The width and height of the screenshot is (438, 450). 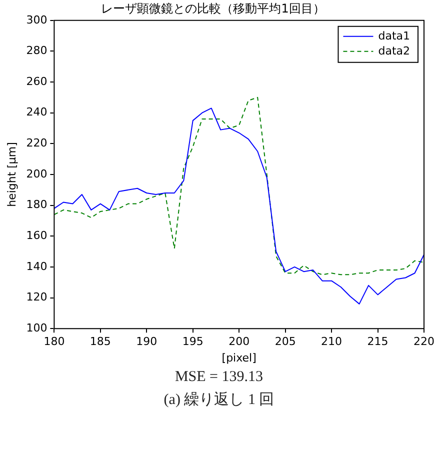 I want to click on y-axis-title: height [μm], so click(x=11, y=174).